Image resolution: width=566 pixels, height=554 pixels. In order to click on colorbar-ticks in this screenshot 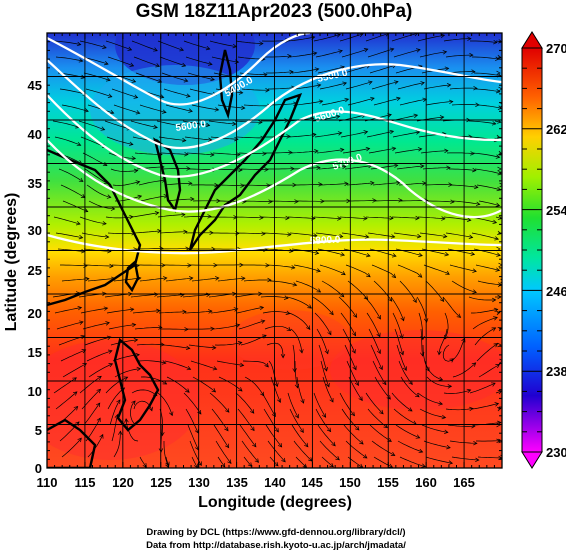, I will do `click(532, 250)`.